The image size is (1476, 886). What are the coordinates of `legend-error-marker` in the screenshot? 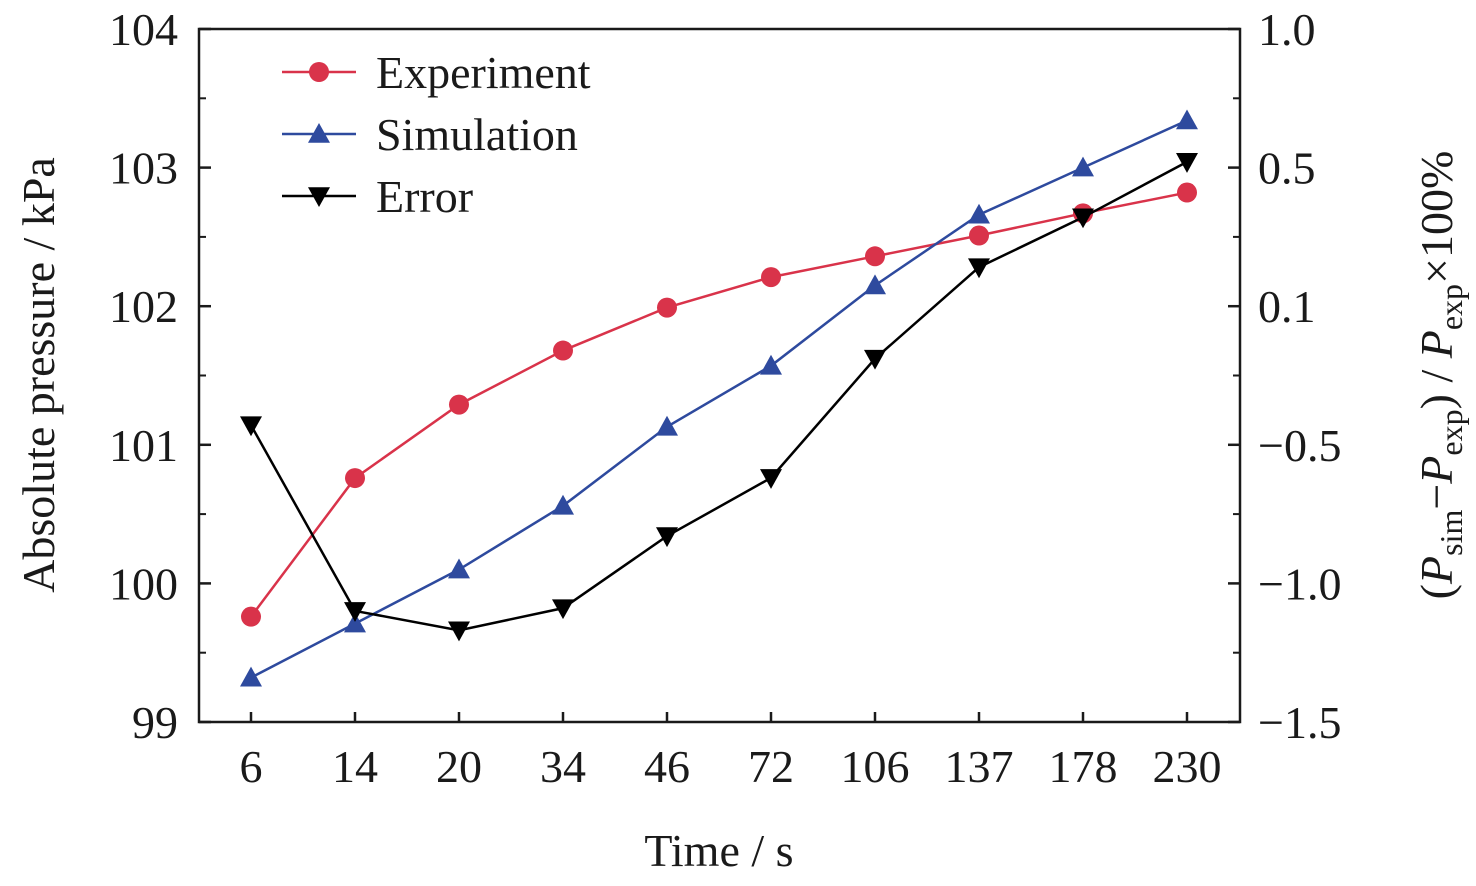 It's located at (319, 197).